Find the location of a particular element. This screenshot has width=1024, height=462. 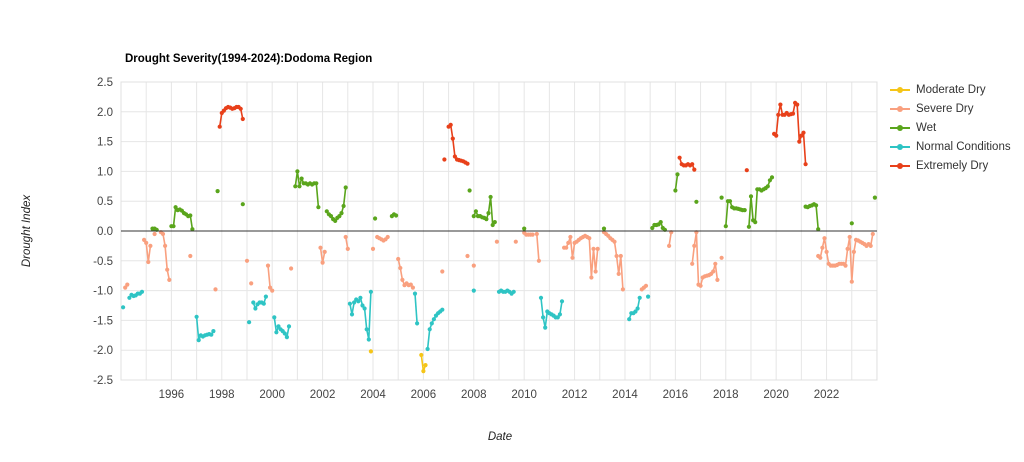

x-tick-label: 2006 is located at coordinates (424, 395).